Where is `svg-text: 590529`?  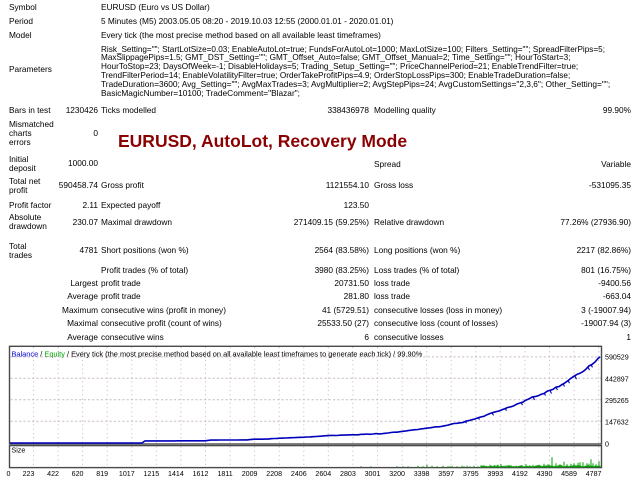 svg-text: 590529 is located at coordinates (617, 358).